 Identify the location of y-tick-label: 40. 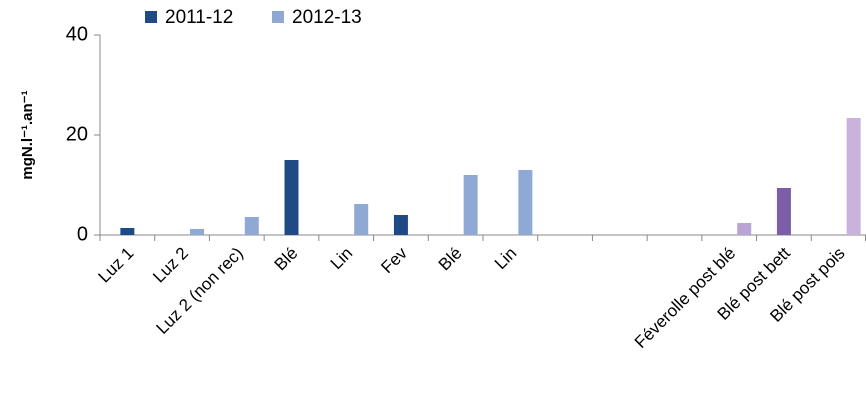
(77, 34).